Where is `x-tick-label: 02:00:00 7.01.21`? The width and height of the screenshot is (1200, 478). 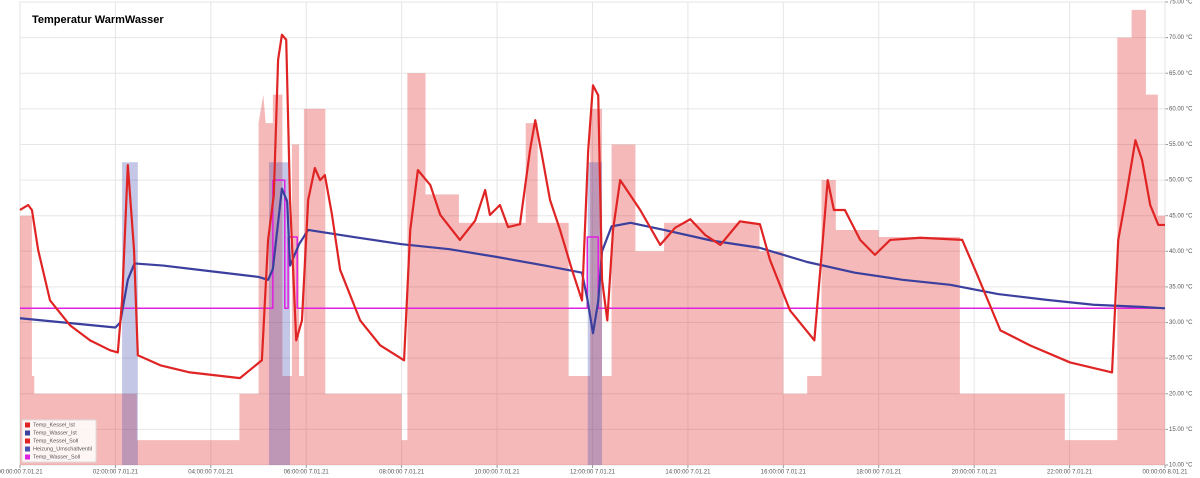
x-tick-label: 02:00:00 7.01.21 is located at coordinates (116, 473).